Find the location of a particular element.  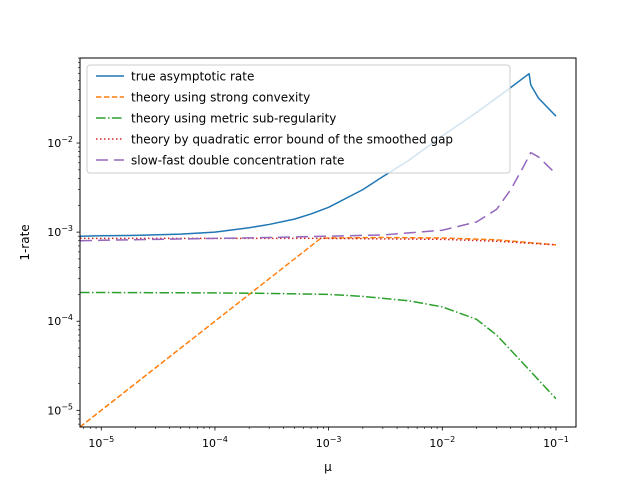

y-tick-label: 10⁻⁴ is located at coordinates (60, 320).